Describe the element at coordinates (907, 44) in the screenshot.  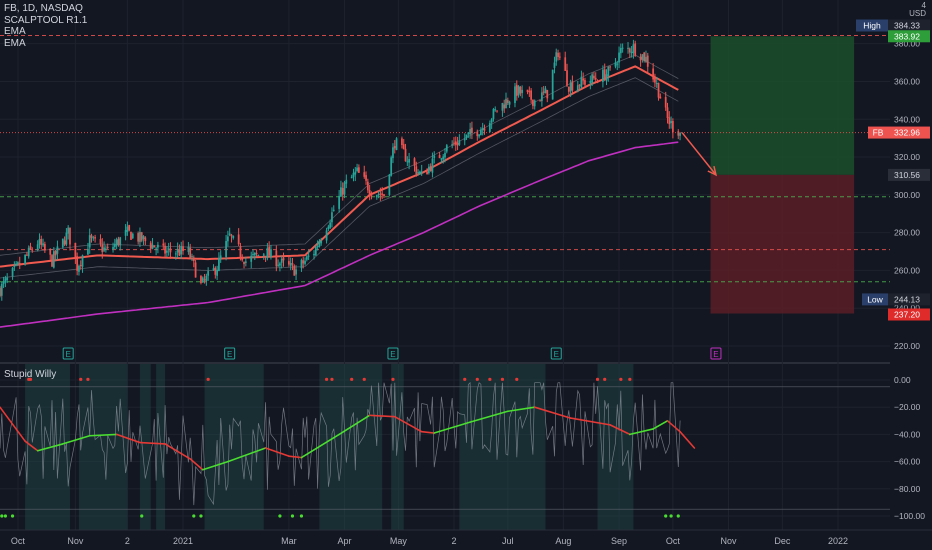
I see `price-tick-8: 380.00` at that location.